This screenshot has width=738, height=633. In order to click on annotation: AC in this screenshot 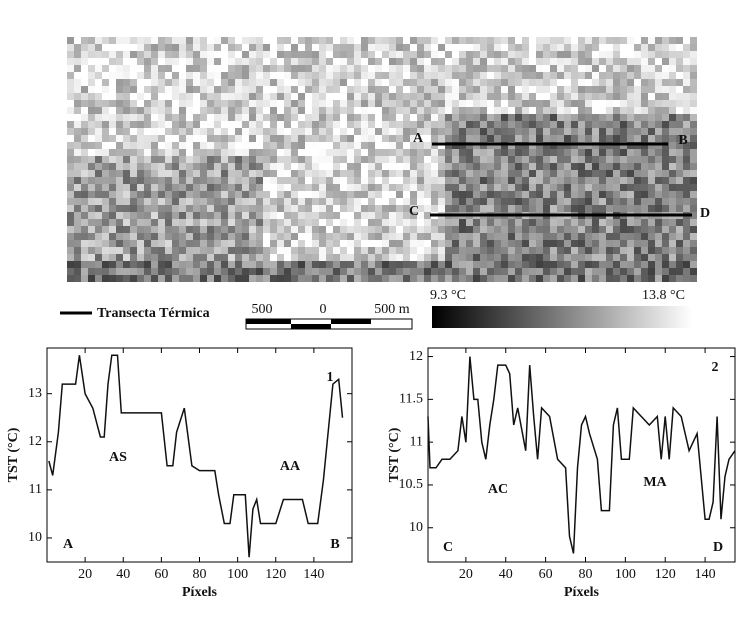, I will do `click(498, 489)`.